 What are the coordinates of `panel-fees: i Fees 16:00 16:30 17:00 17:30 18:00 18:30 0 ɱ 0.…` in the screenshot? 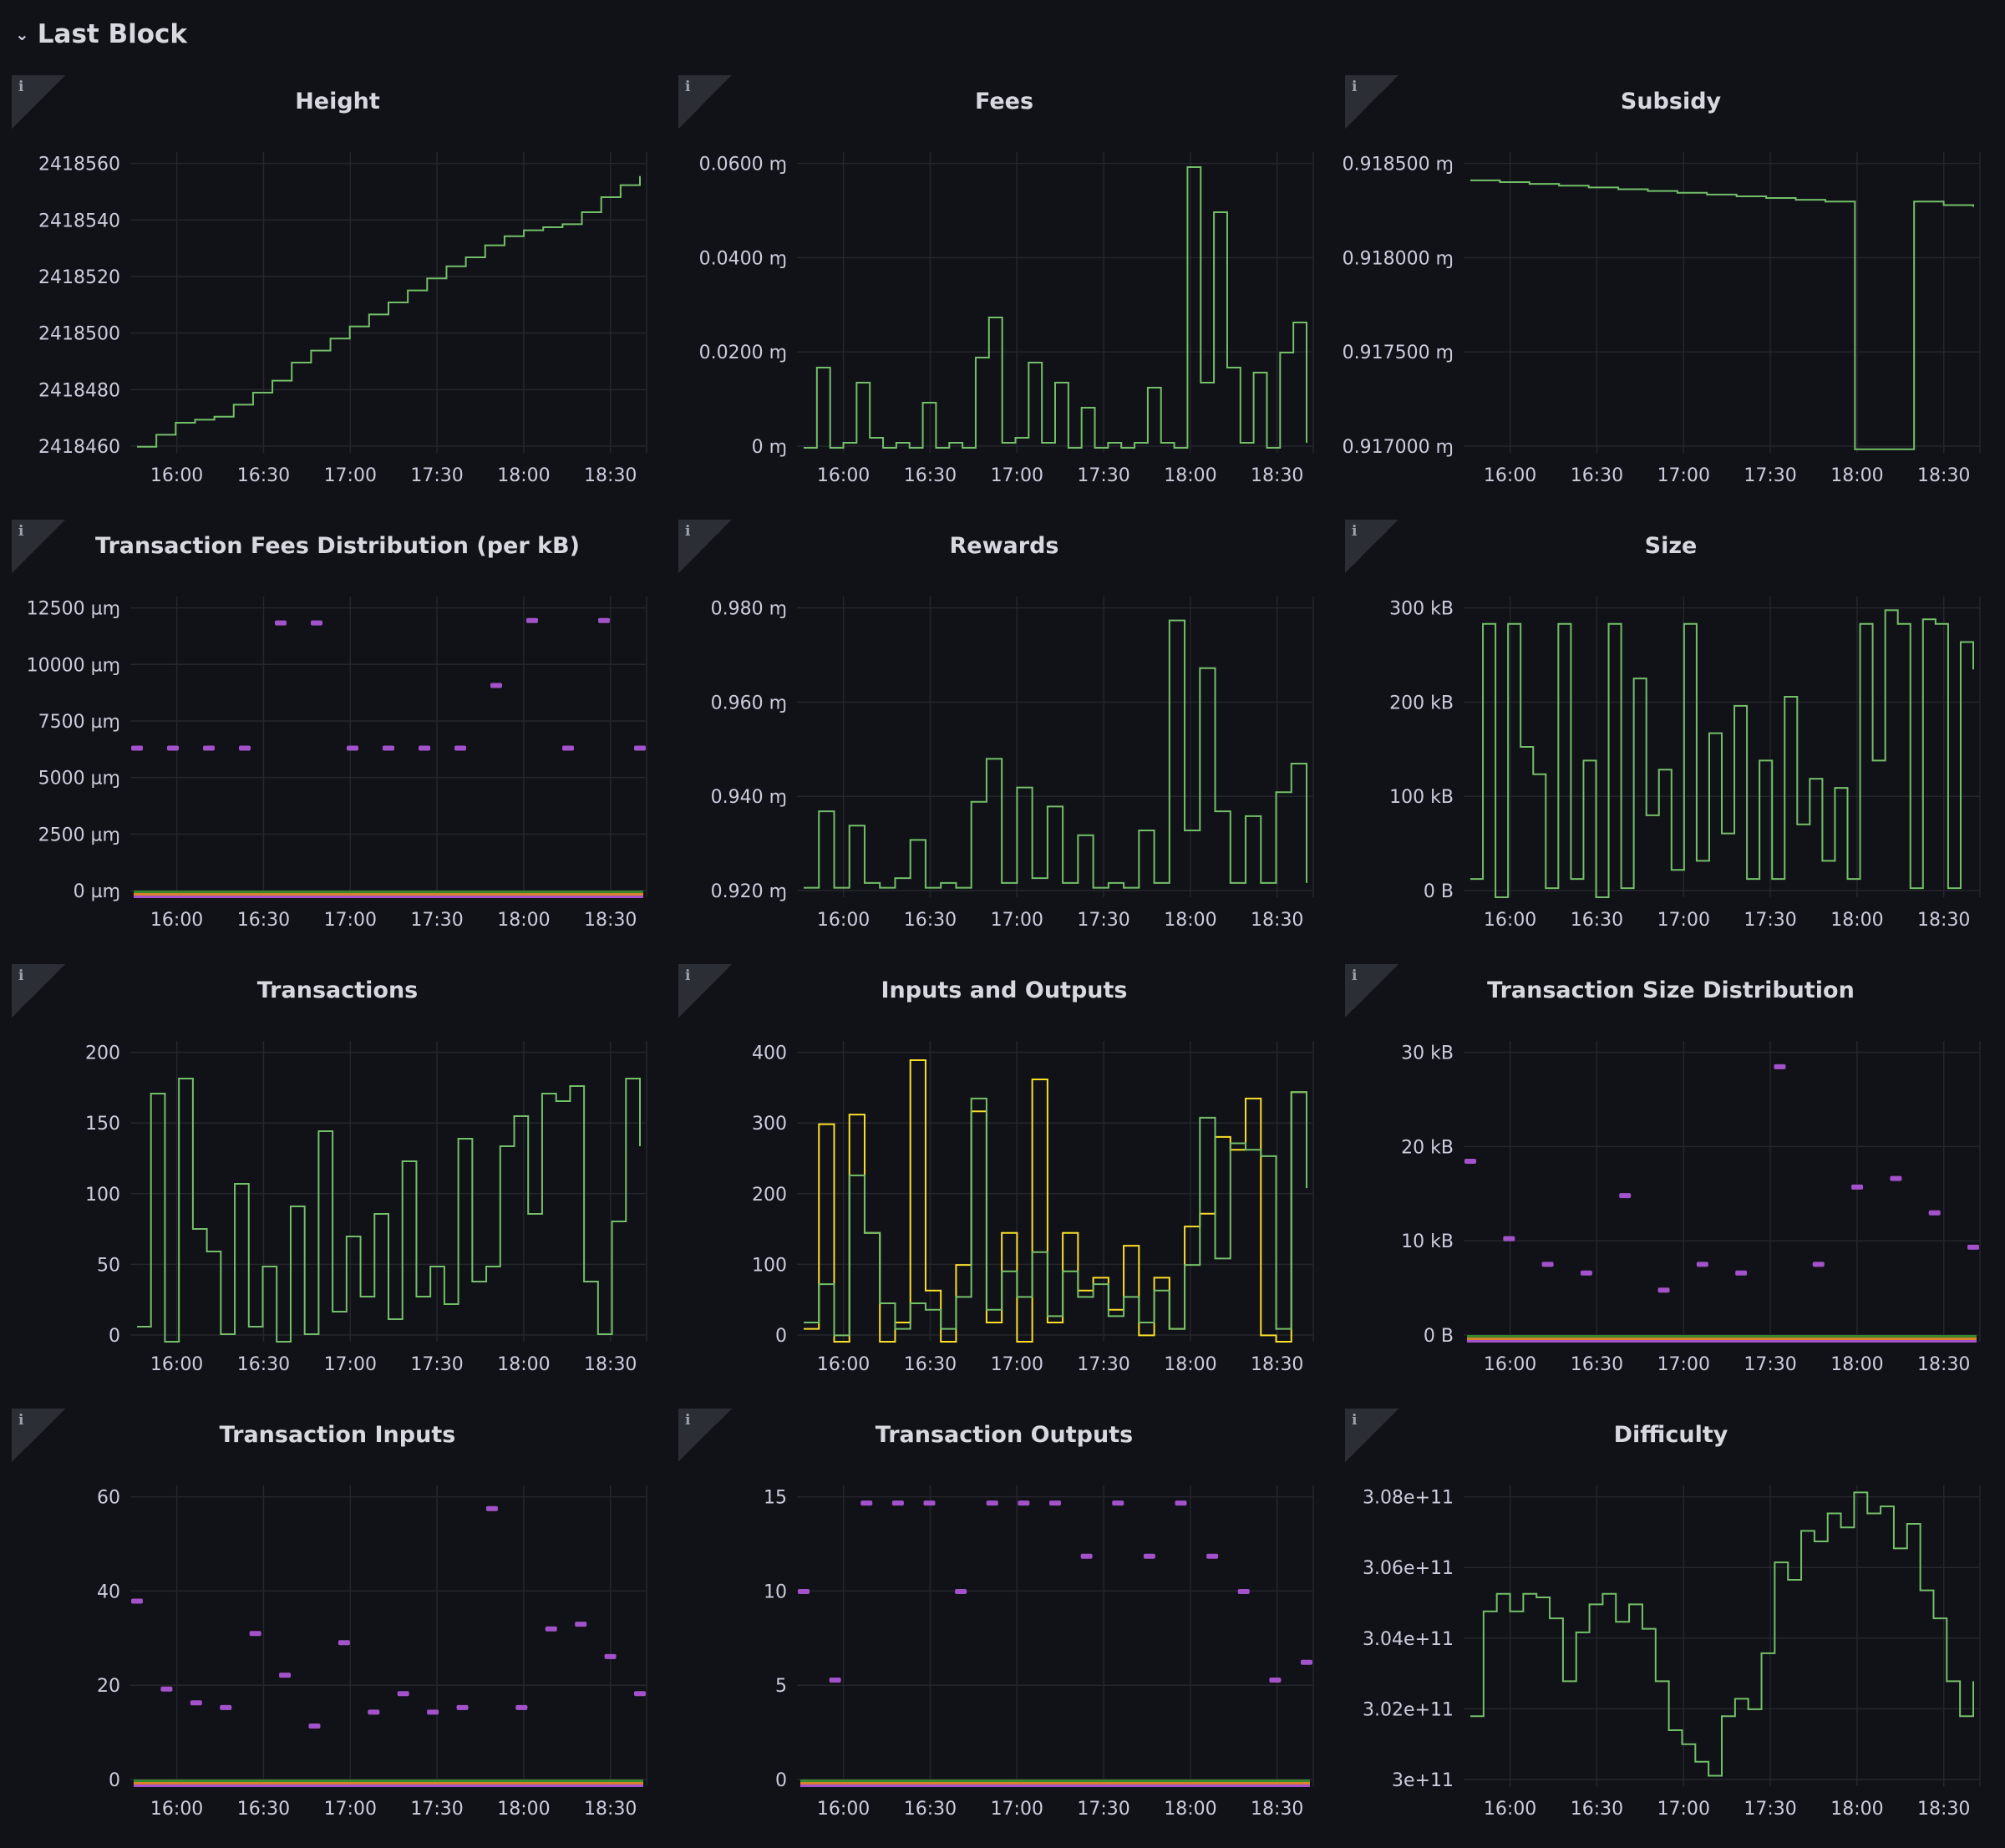 It's located at (1004, 292).